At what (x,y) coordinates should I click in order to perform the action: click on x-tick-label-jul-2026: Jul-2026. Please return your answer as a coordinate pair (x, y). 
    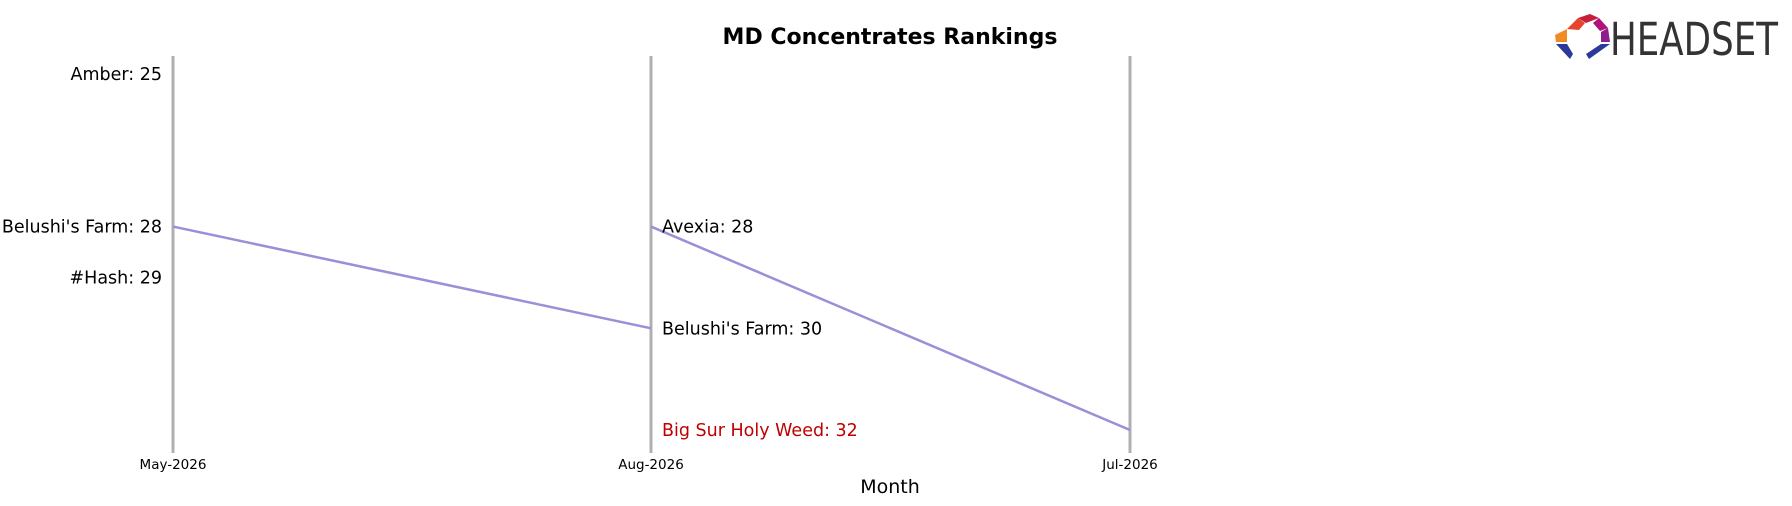
    Looking at the image, I should click on (1129, 465).